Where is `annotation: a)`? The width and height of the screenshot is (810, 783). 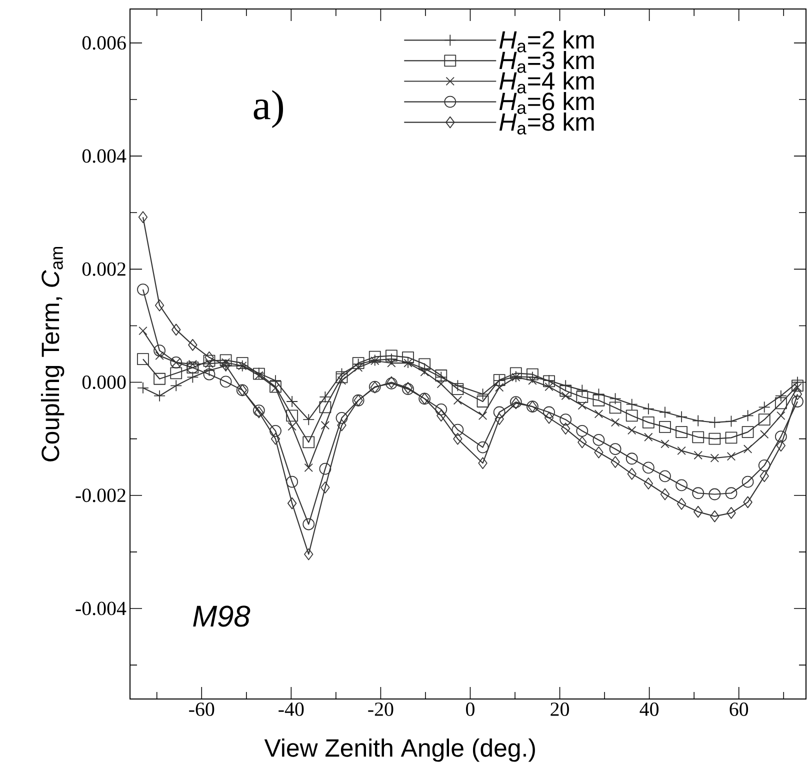 annotation: a) is located at coordinates (268, 109).